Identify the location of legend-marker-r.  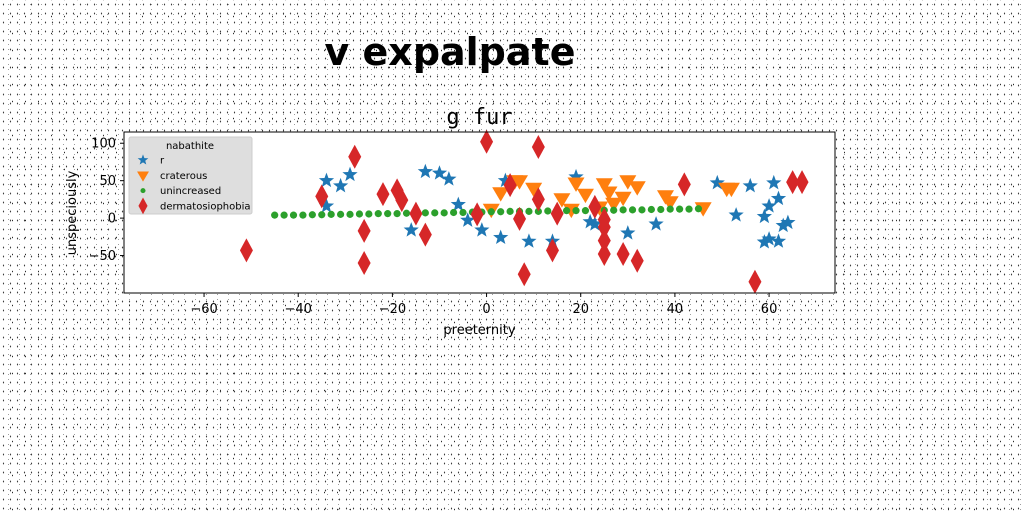
(143, 159).